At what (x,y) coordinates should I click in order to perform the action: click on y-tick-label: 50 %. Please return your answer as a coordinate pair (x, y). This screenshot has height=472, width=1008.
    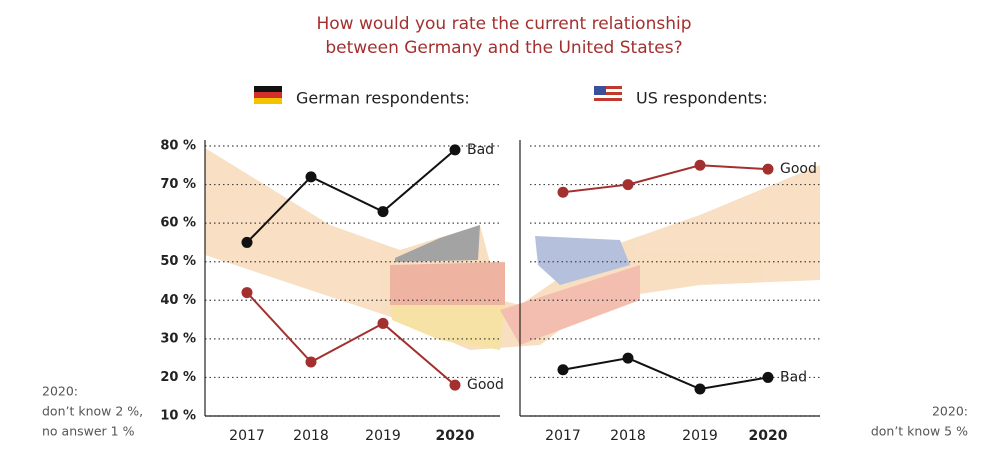
    Looking at the image, I should click on (178, 261).